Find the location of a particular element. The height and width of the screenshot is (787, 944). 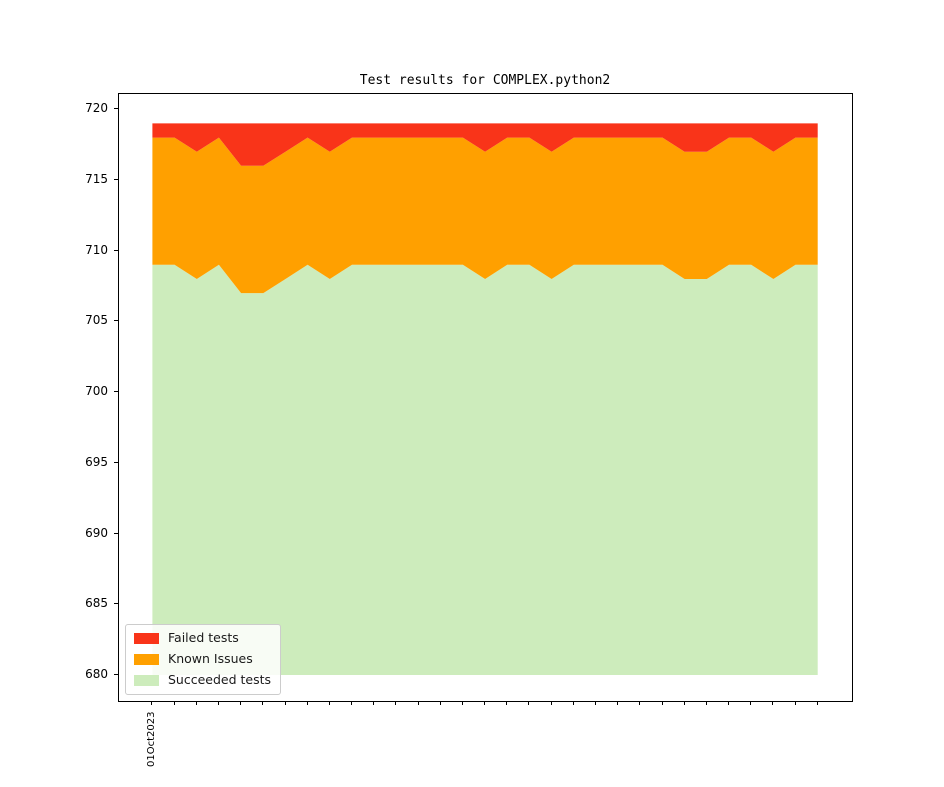

y-axis-tick-label: 685 is located at coordinates (96, 603).